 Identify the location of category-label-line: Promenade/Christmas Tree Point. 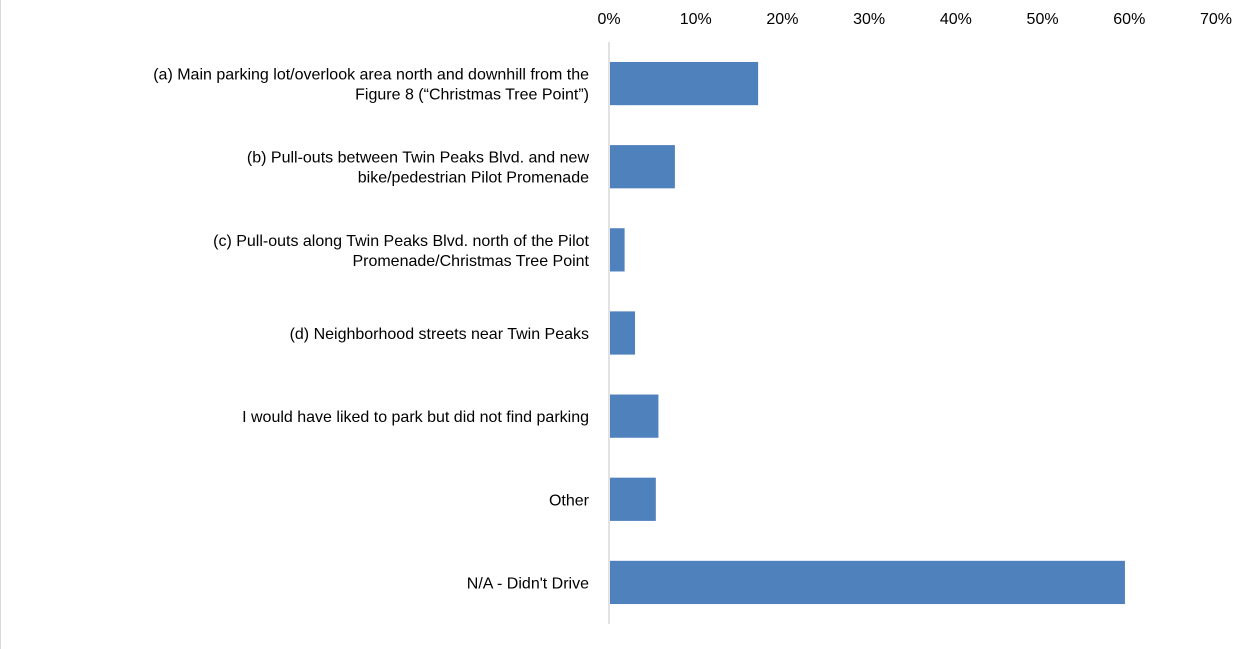
(470, 261).